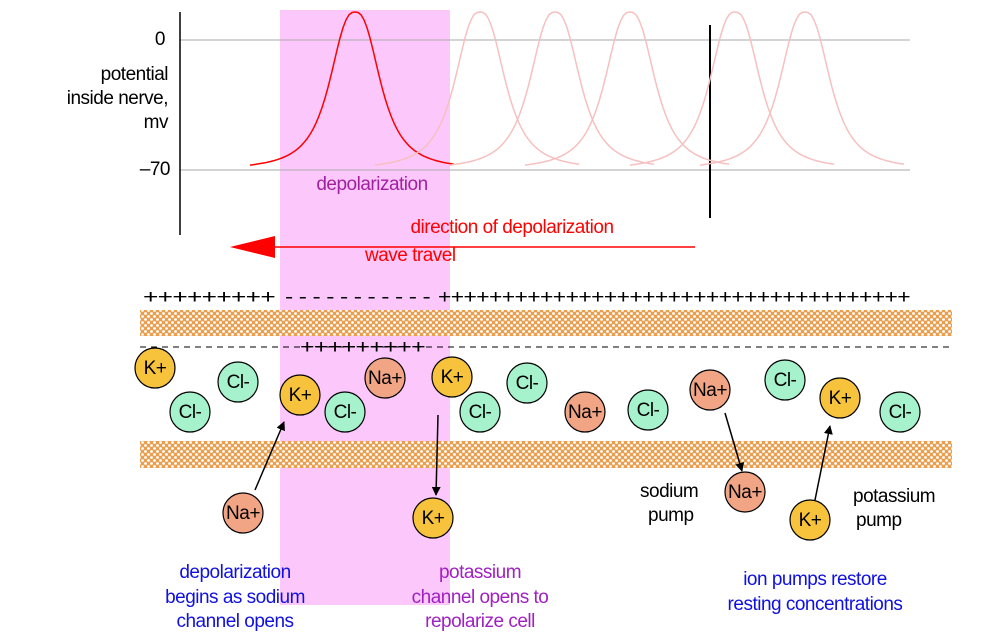 Image resolution: width=986 pixels, height=635 pixels. I want to click on caption: depolarization, so click(234, 572).